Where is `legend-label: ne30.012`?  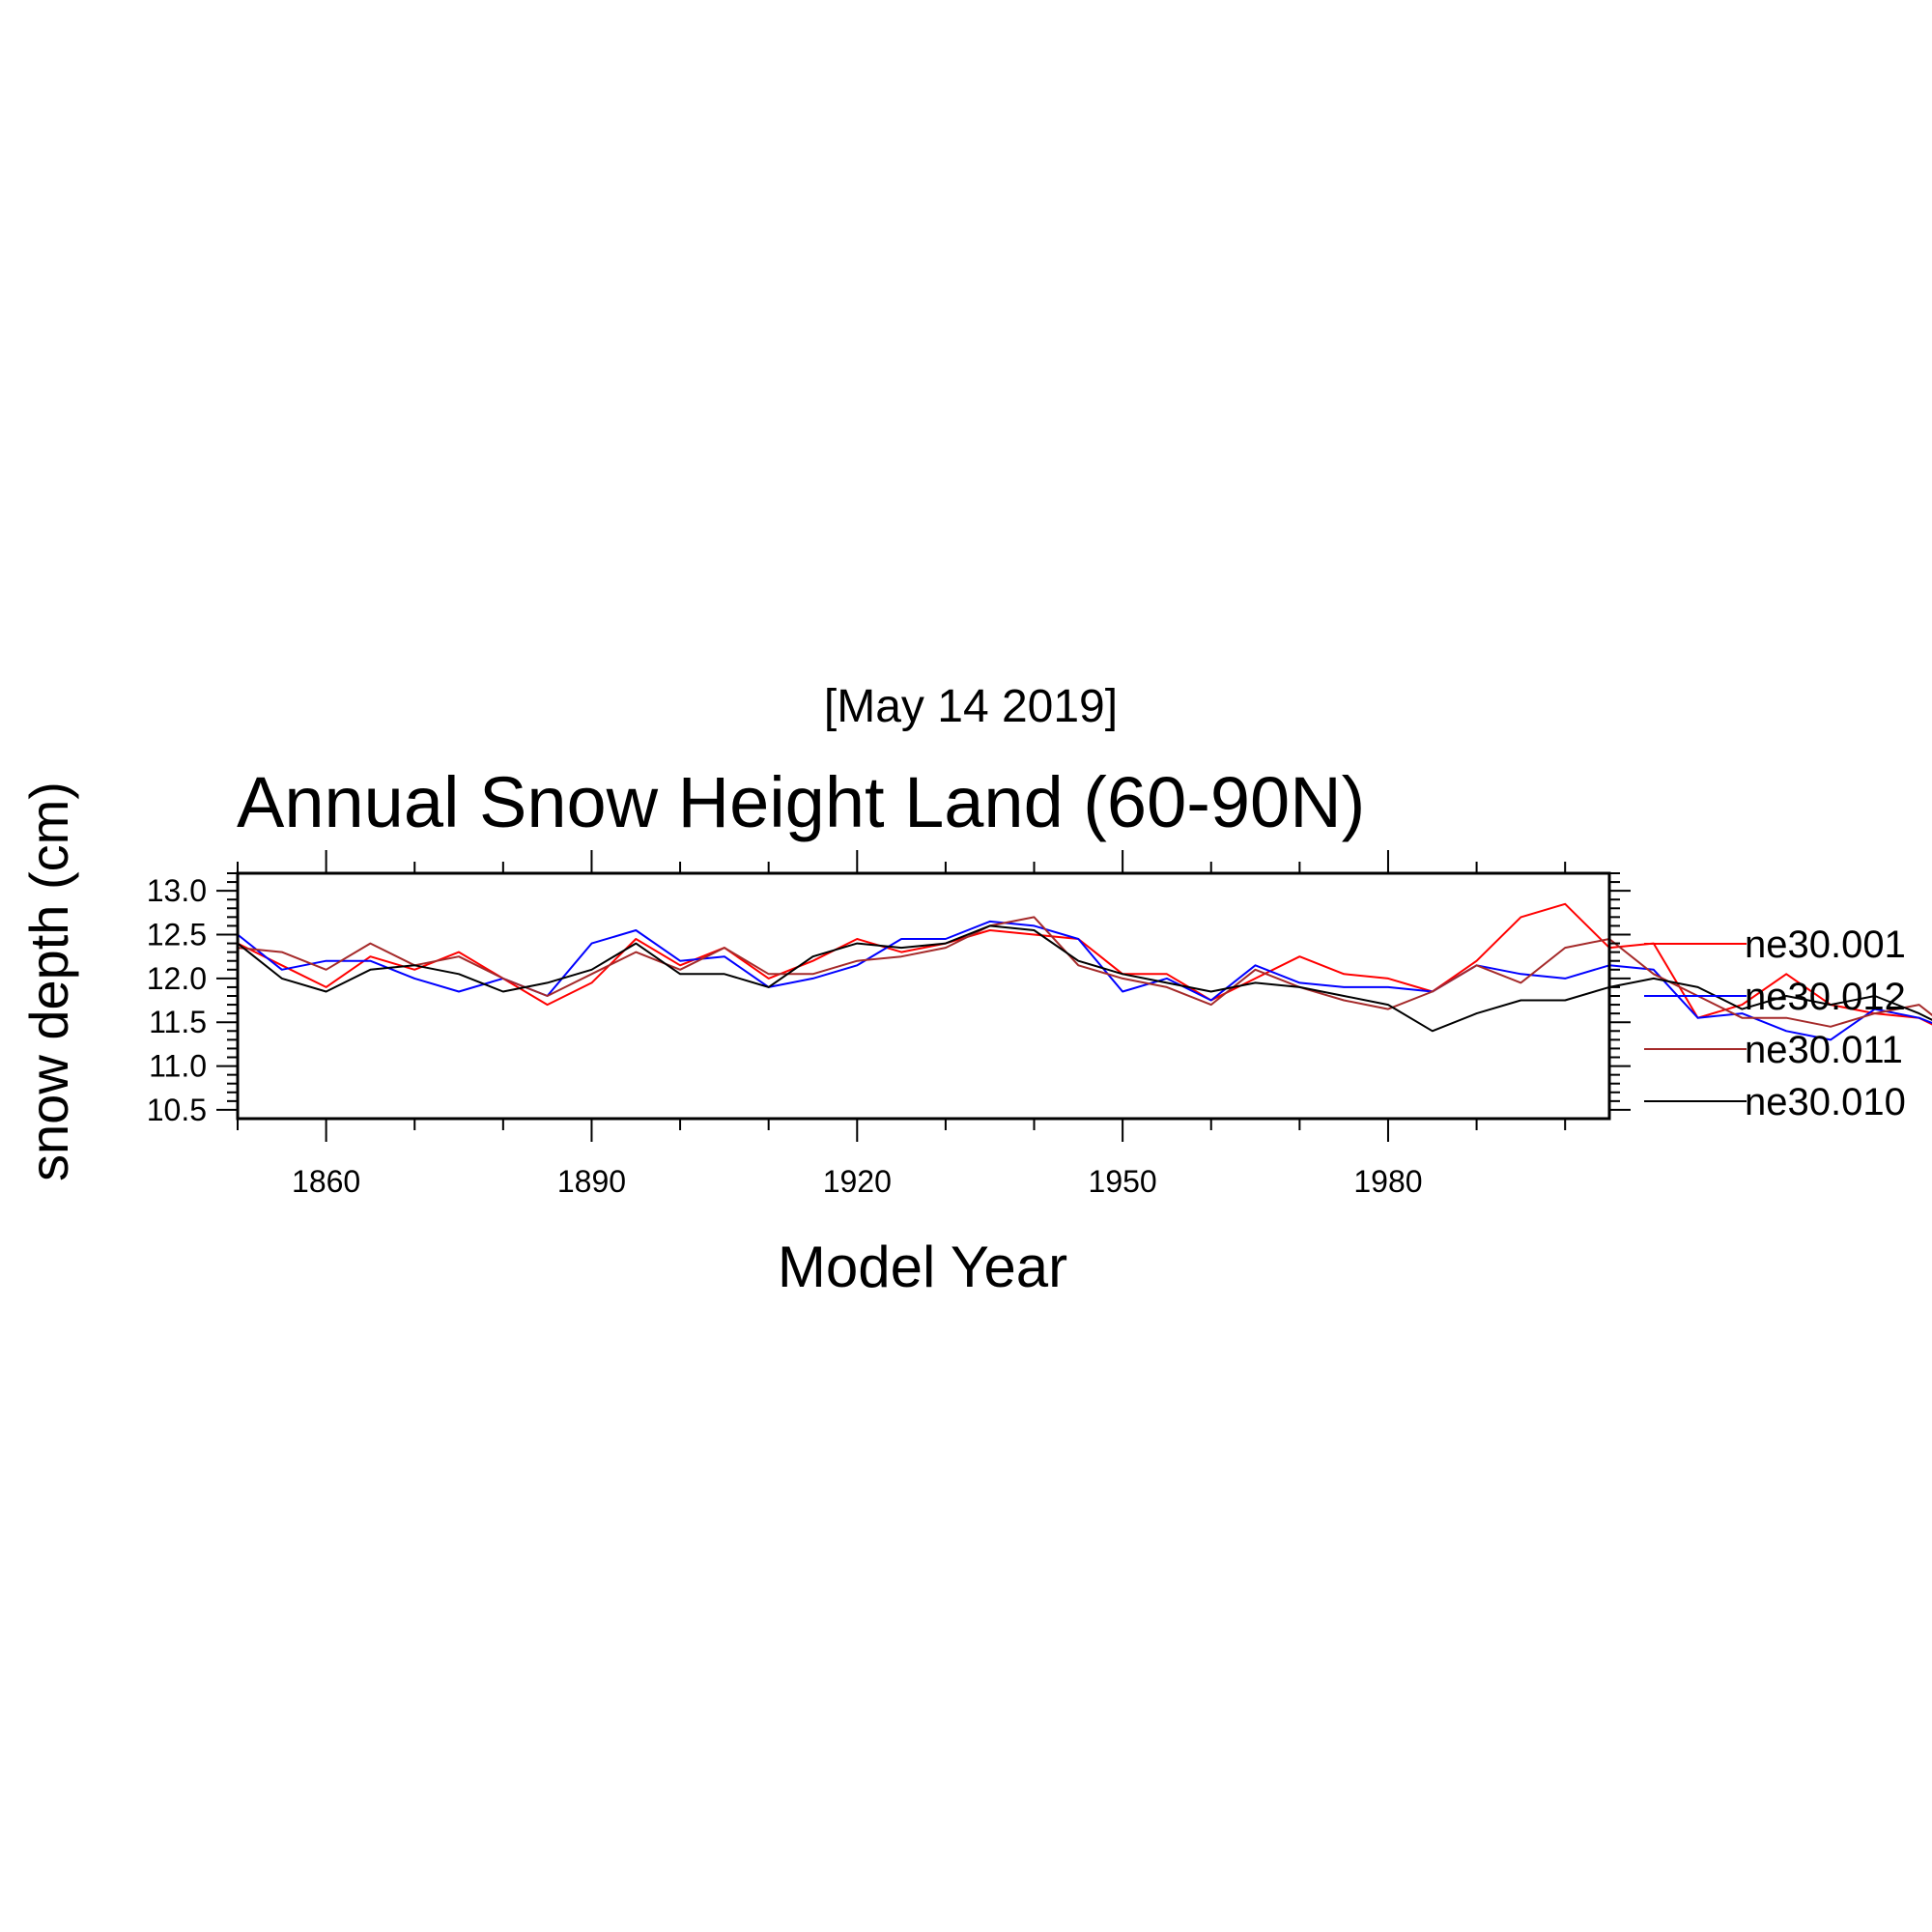
legend-label: ne30.012 is located at coordinates (1825, 997).